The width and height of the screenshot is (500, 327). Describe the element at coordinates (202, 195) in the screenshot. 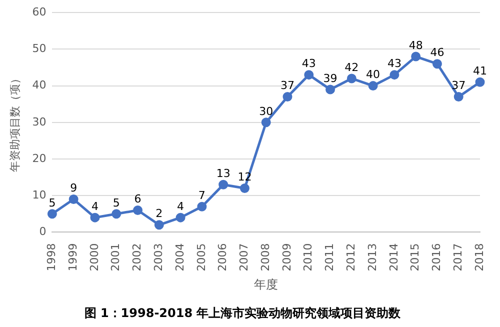

I see `data-label: 7` at that location.